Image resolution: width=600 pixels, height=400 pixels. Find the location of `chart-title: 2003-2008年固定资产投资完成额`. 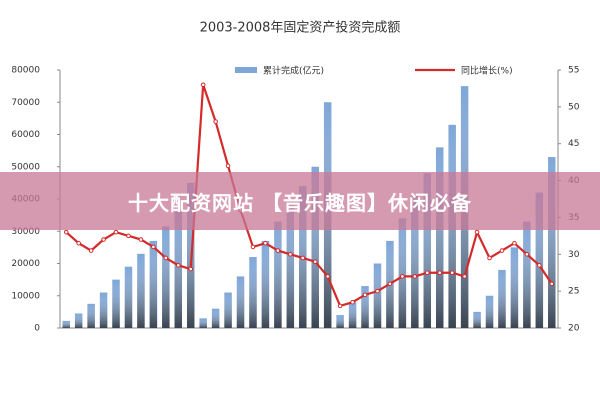

chart-title: 2003-2008年固定资产投资完成额 is located at coordinates (300, 28).